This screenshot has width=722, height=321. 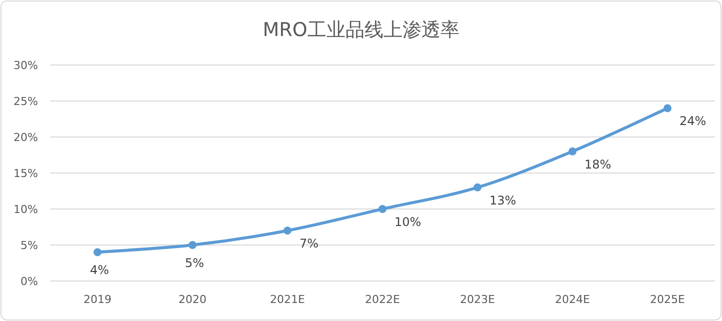 I want to click on x-tick-label: 2023E, so click(x=478, y=299).